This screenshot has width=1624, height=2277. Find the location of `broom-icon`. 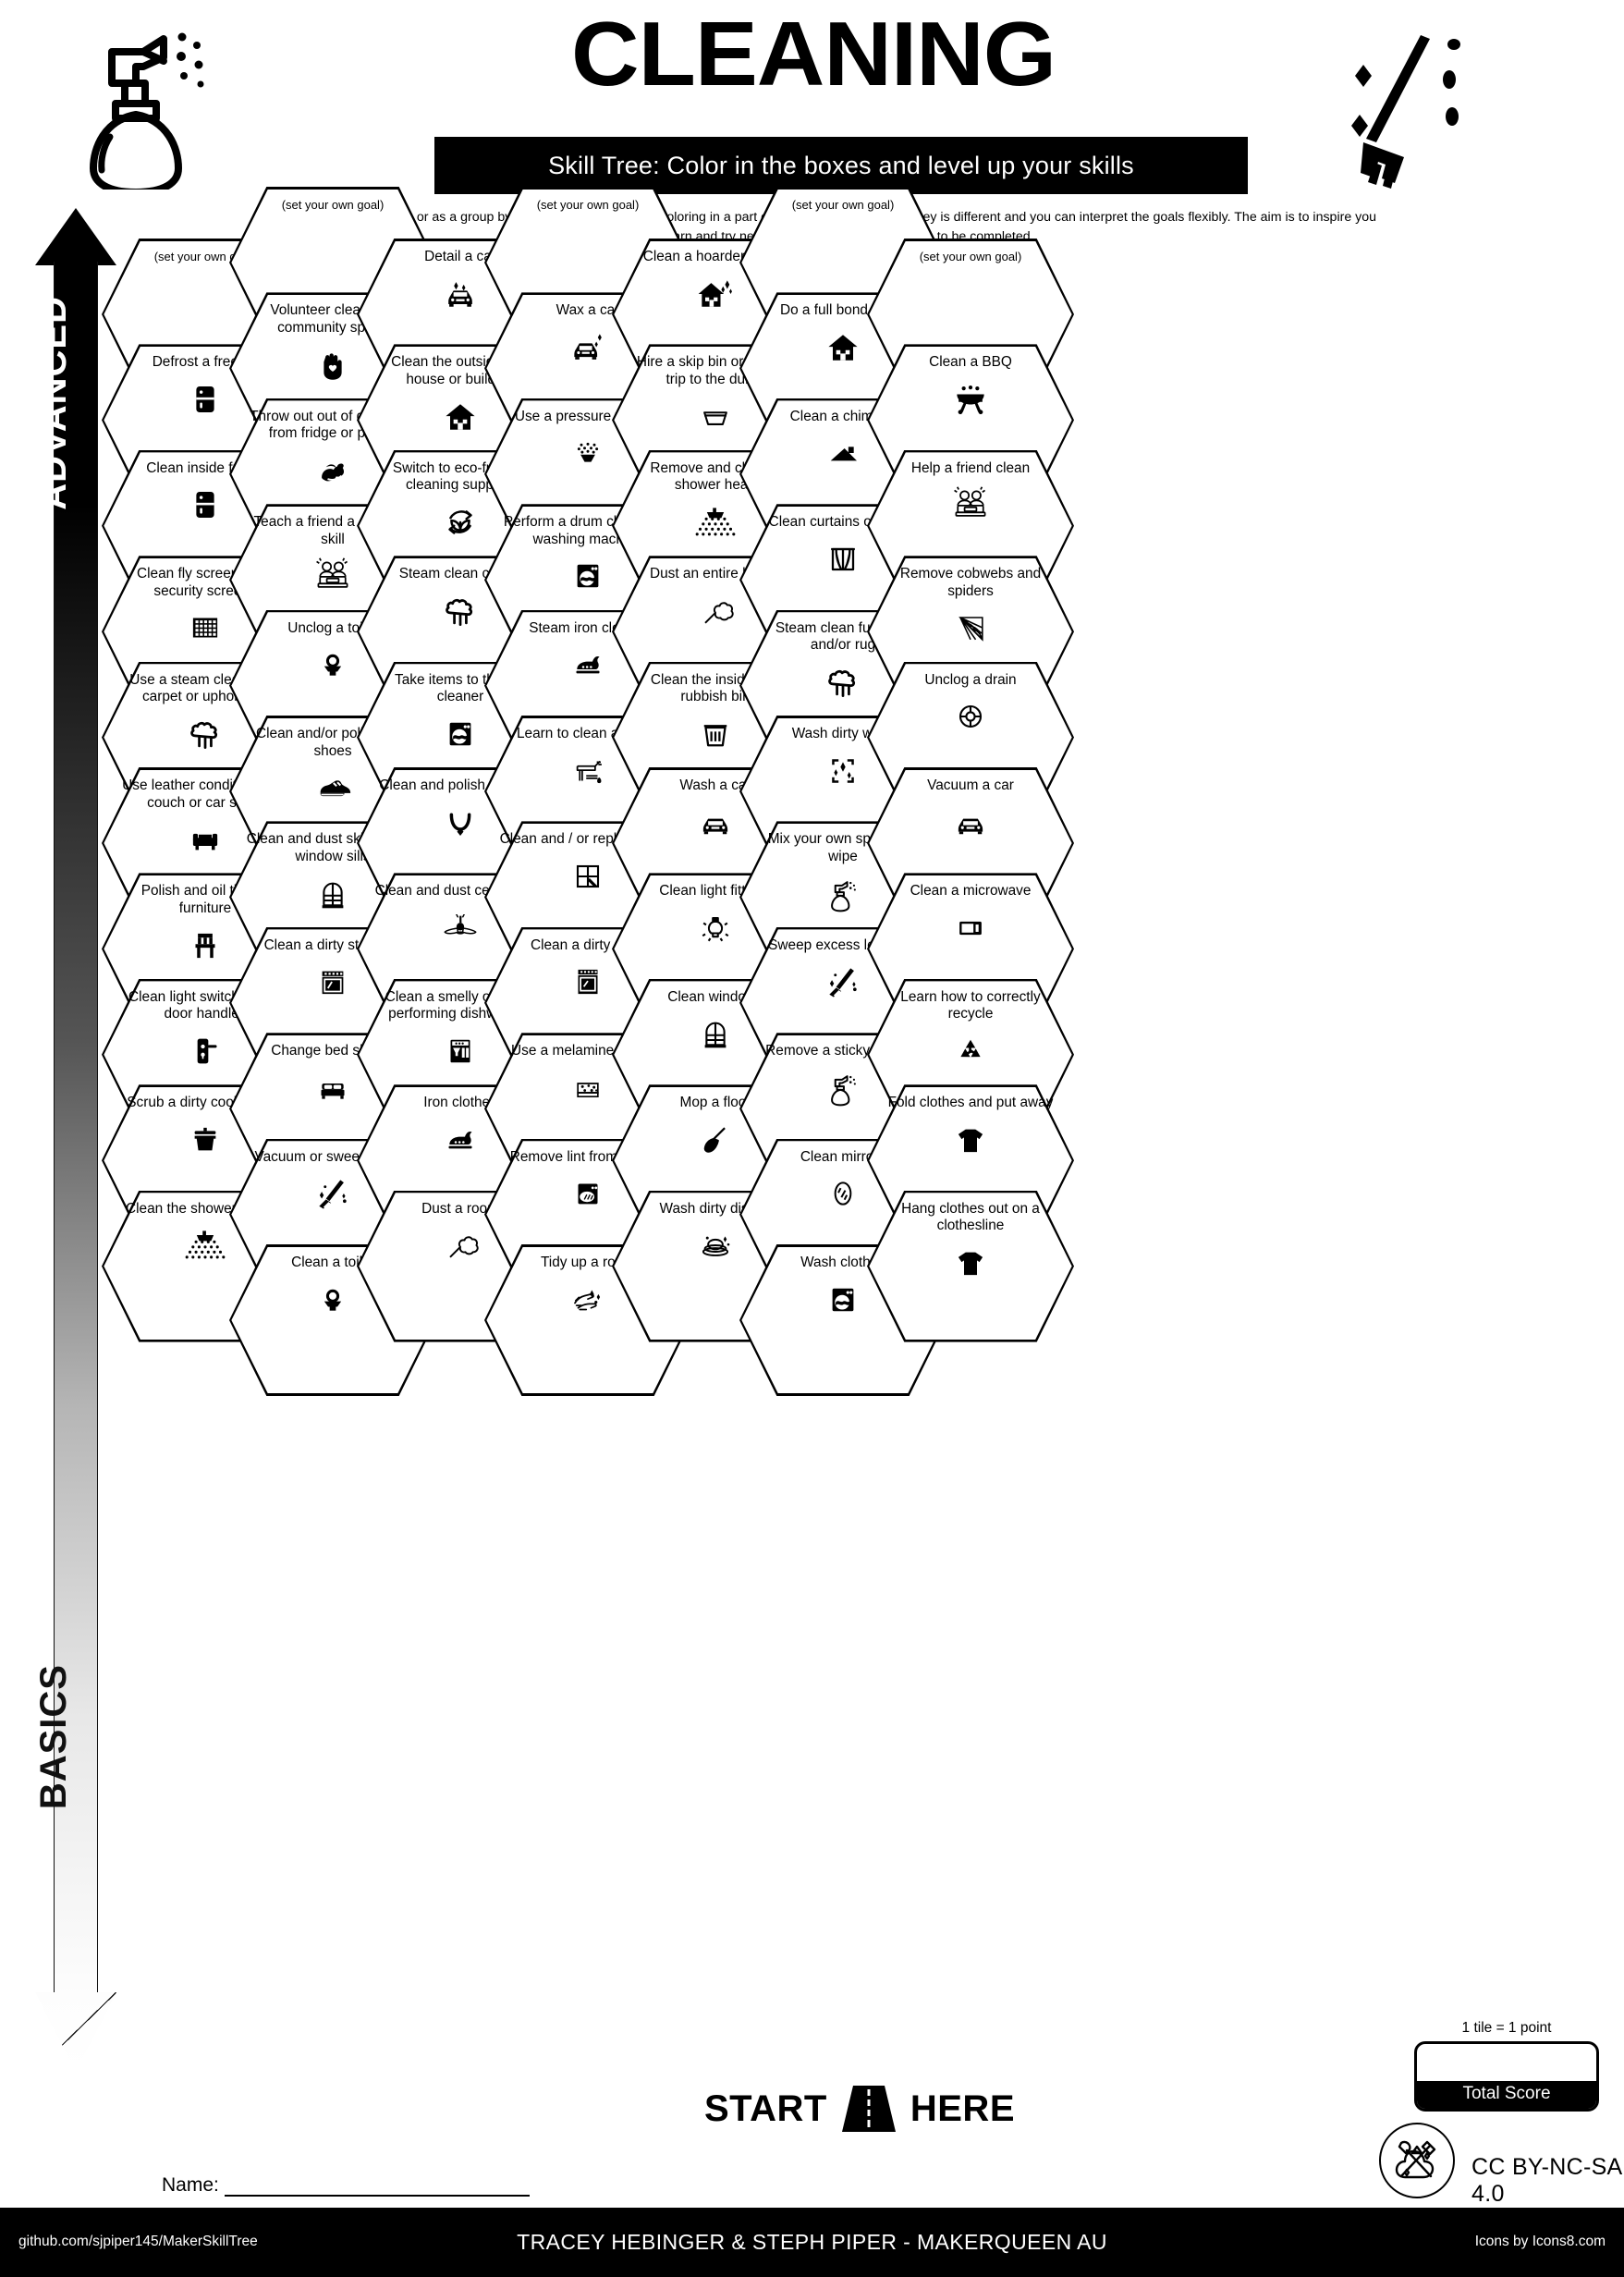

broom-icon is located at coordinates (1412, 110).